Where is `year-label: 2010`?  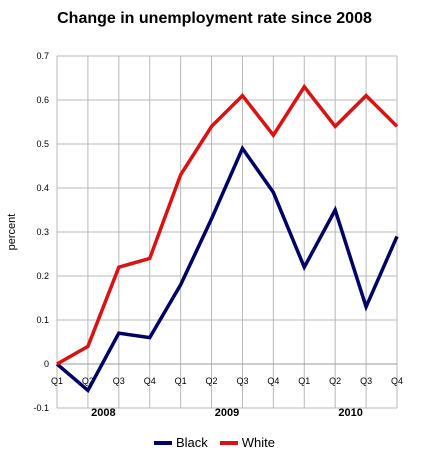
year-label: 2010 is located at coordinates (350, 413).